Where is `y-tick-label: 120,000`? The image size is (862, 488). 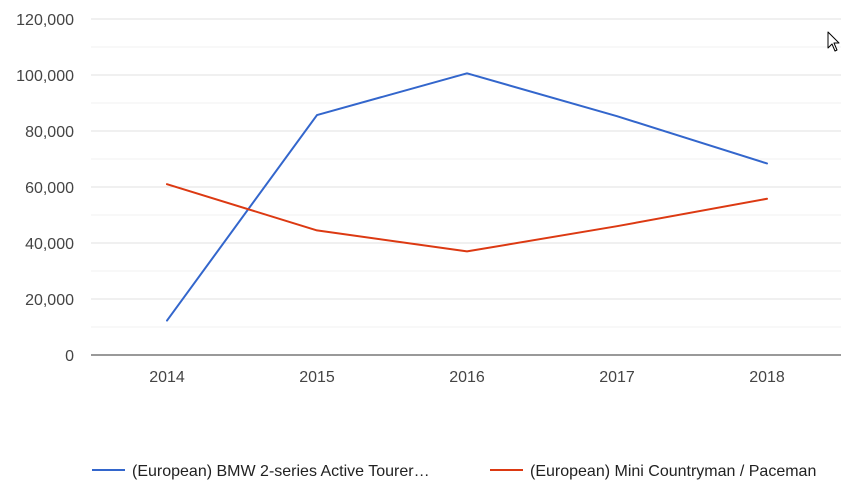 y-tick-label: 120,000 is located at coordinates (45, 20).